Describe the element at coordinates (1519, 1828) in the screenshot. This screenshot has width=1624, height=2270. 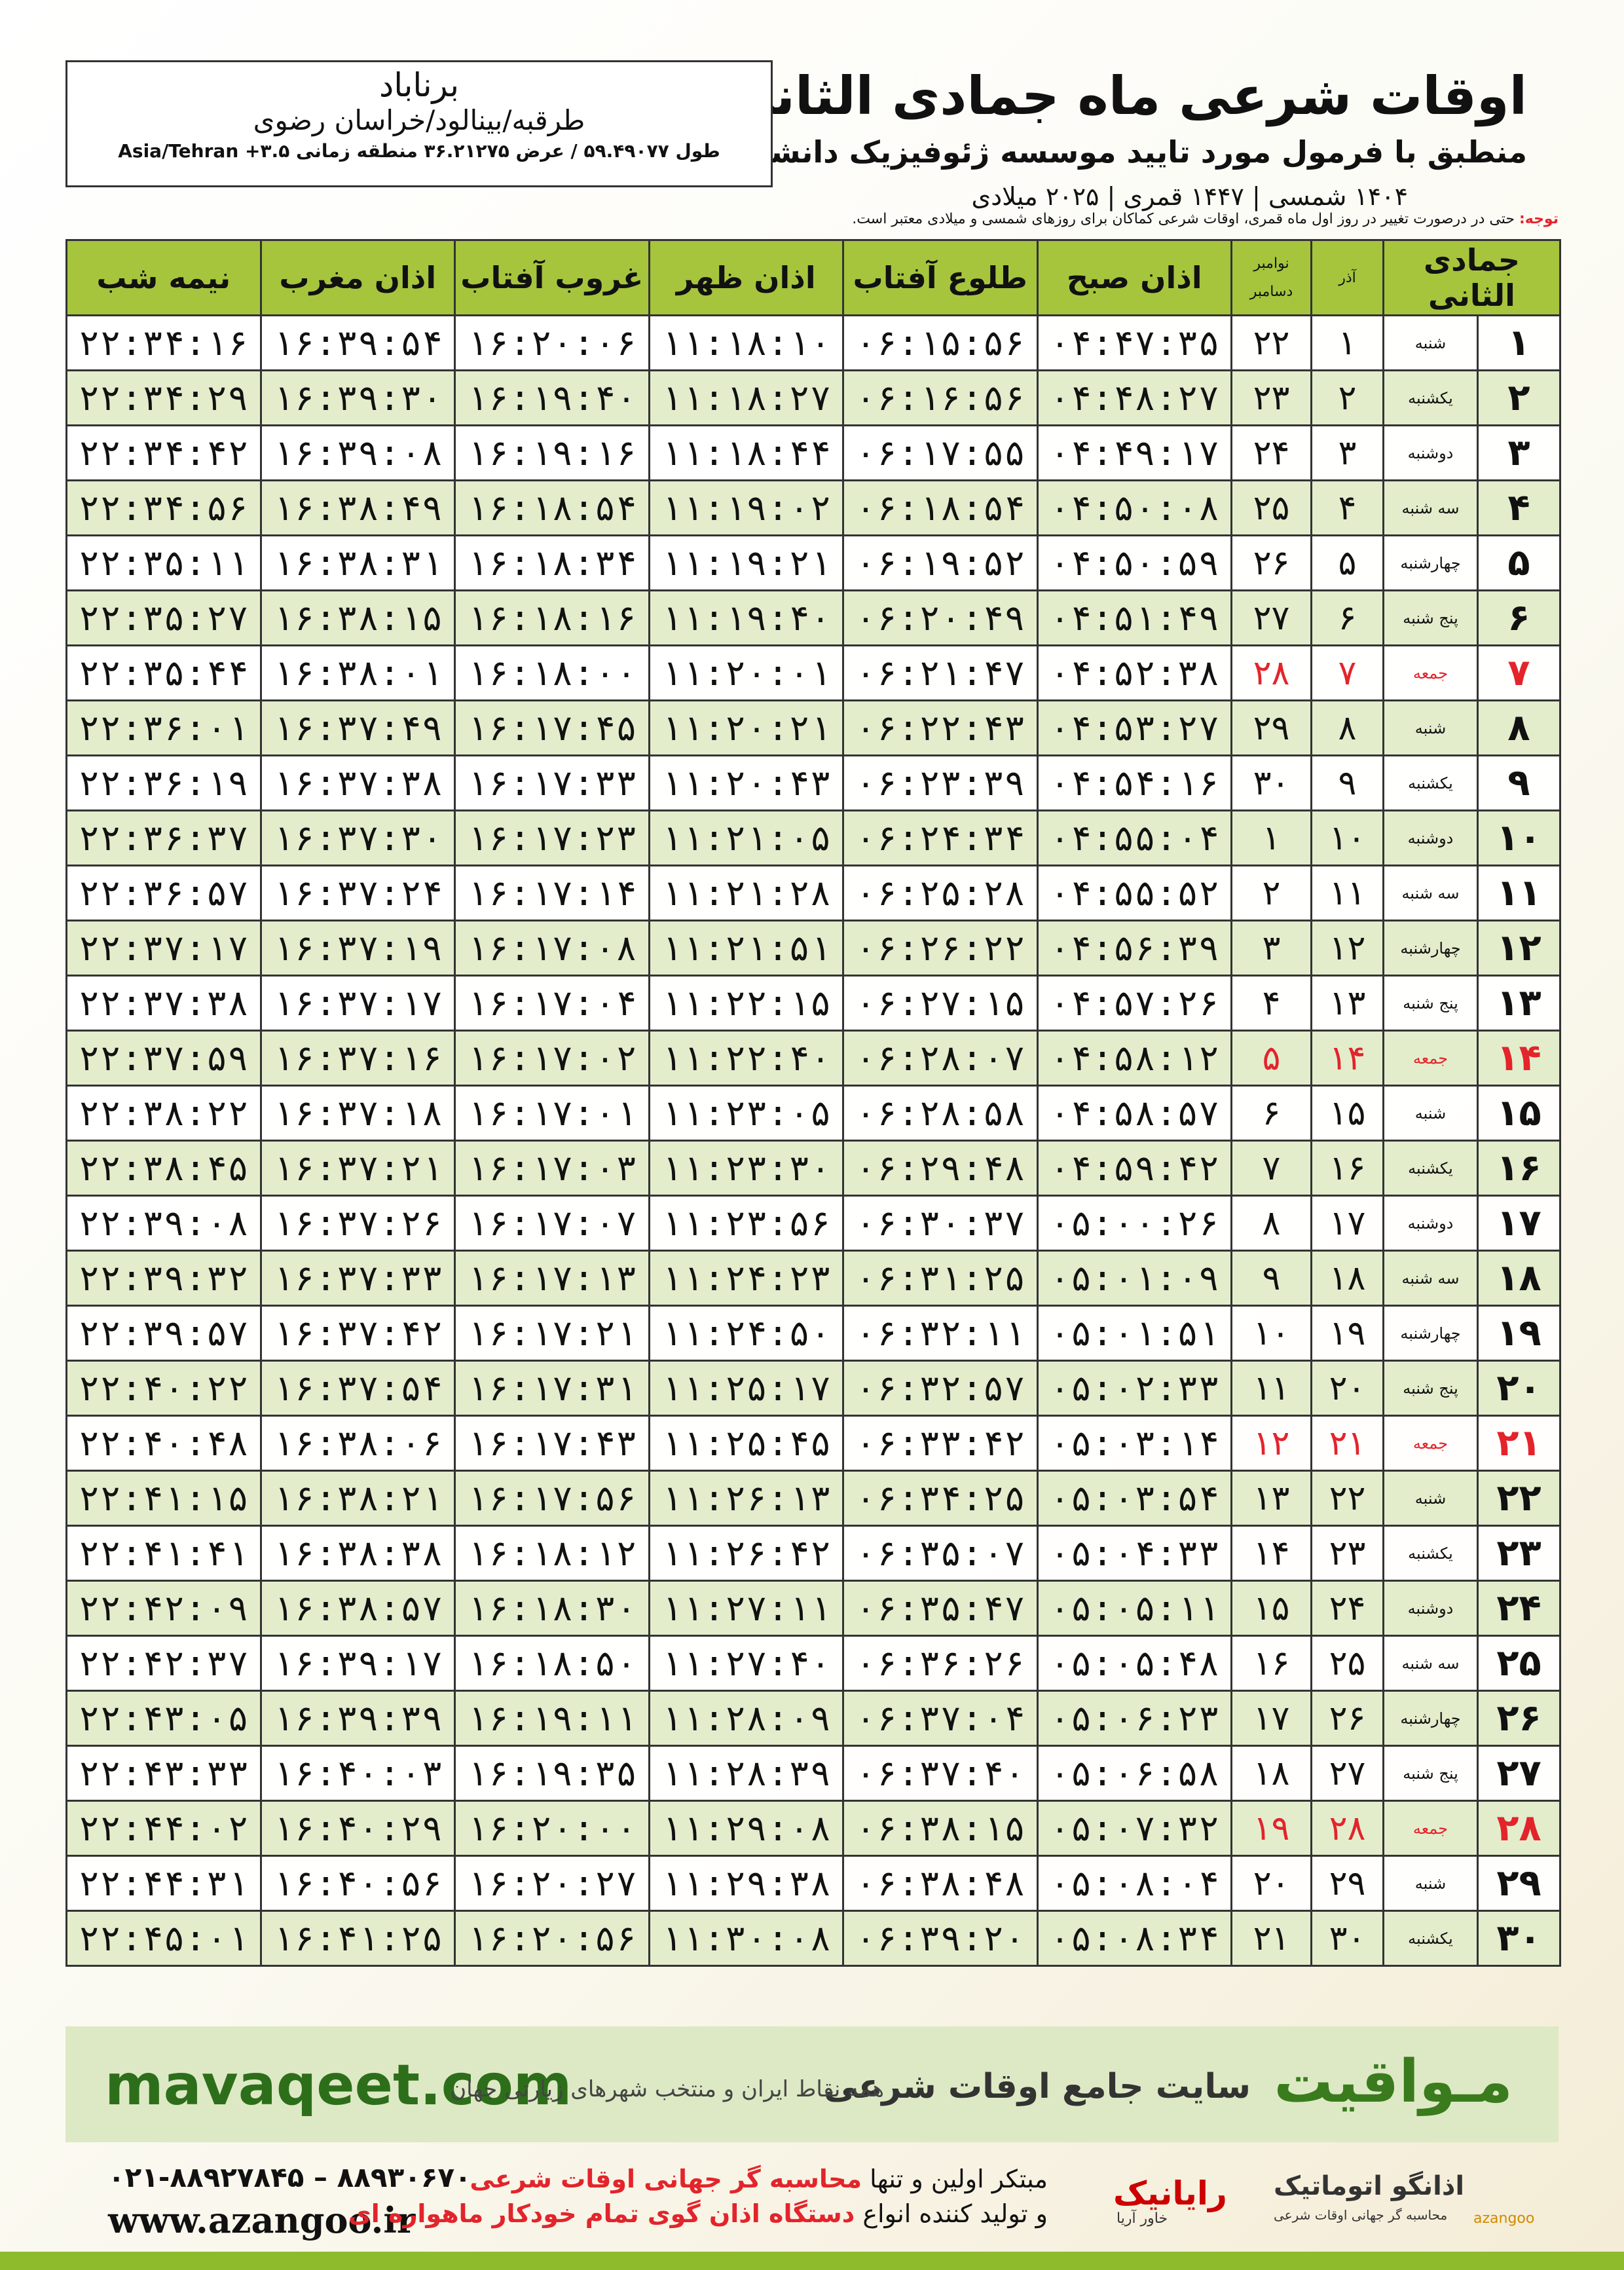
I see `day-number: ۲۸` at that location.